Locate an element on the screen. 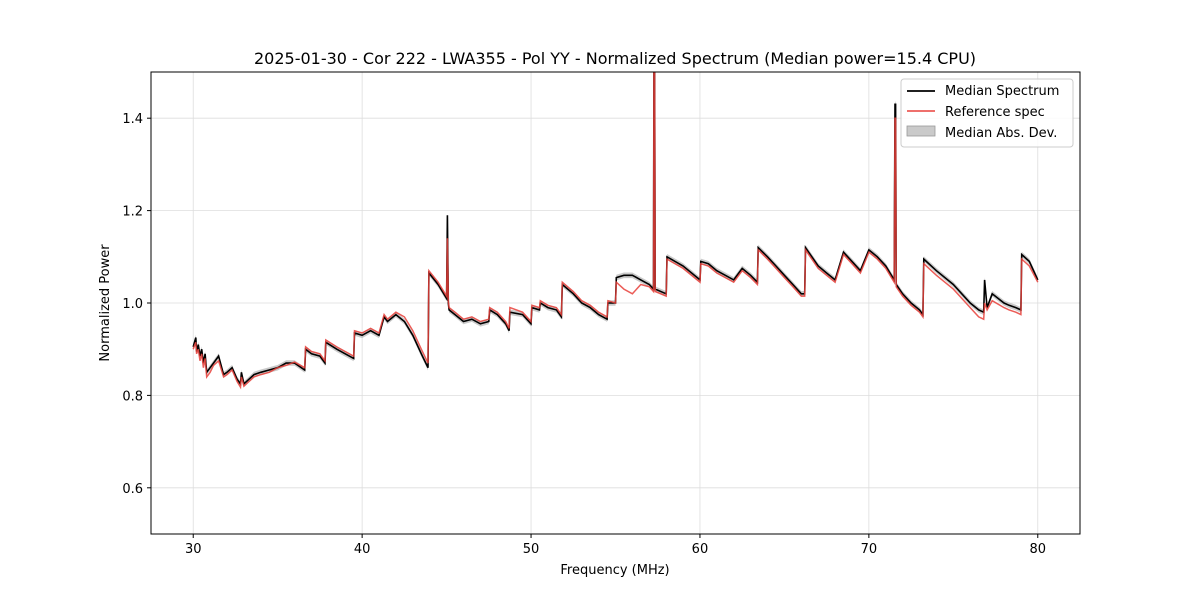  y-tick-label: 1.2 is located at coordinates (132, 212).